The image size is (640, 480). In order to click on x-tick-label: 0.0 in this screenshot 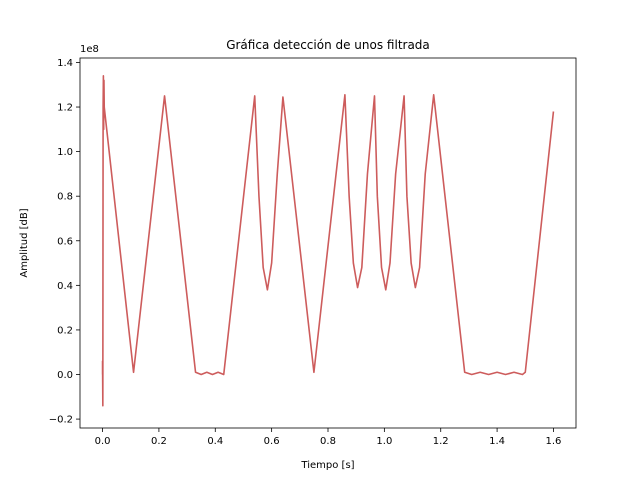, I will do `click(103, 441)`.